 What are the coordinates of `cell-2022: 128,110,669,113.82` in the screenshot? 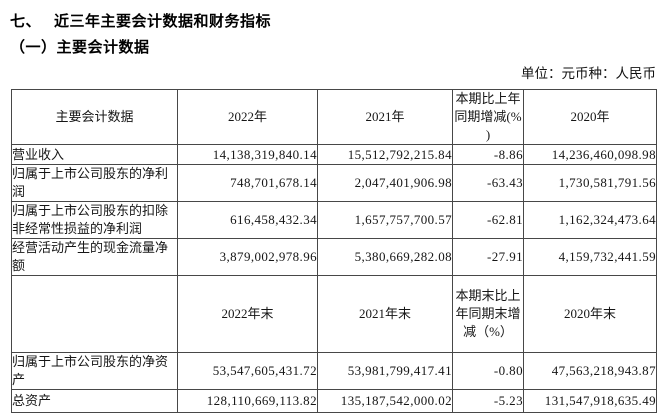 It's located at (247, 401).